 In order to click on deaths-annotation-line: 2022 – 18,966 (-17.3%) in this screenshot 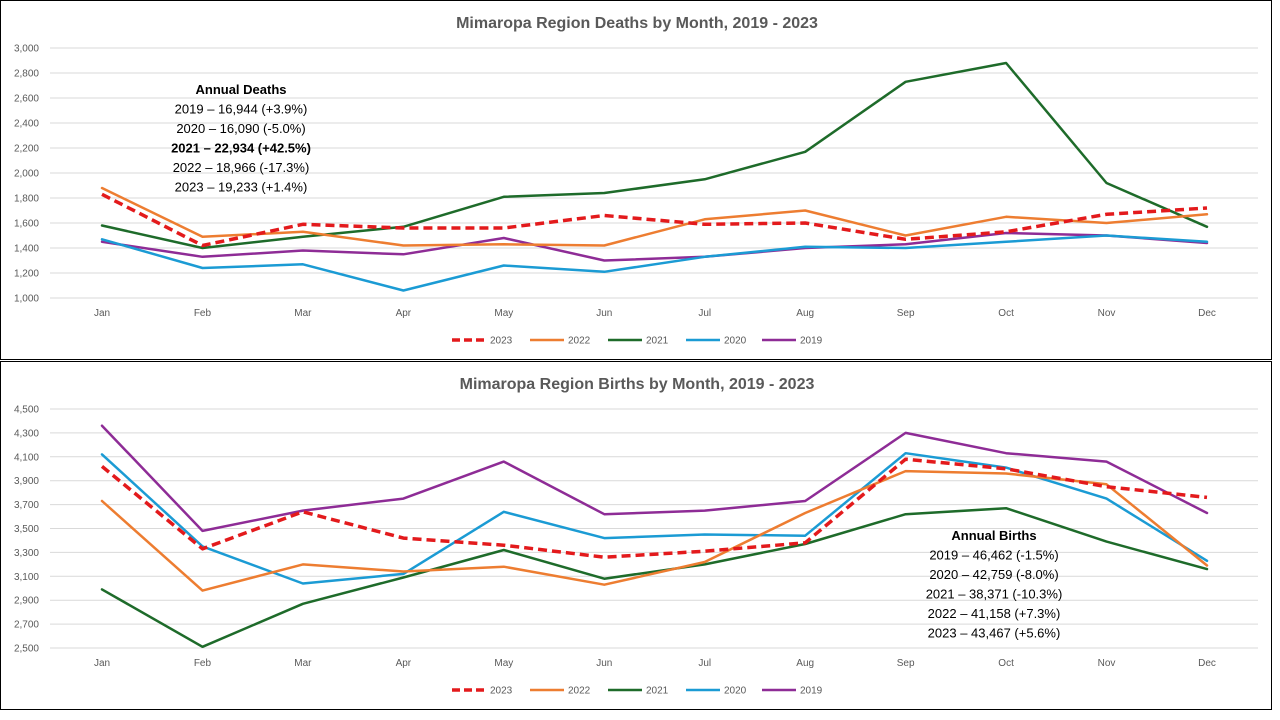, I will do `click(241, 167)`.